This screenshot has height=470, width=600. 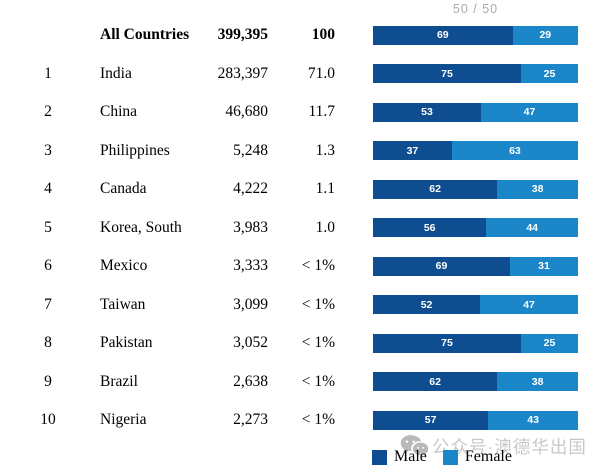 What do you see at coordinates (126, 343) in the screenshot?
I see `country-cell: Pakistan` at bounding box center [126, 343].